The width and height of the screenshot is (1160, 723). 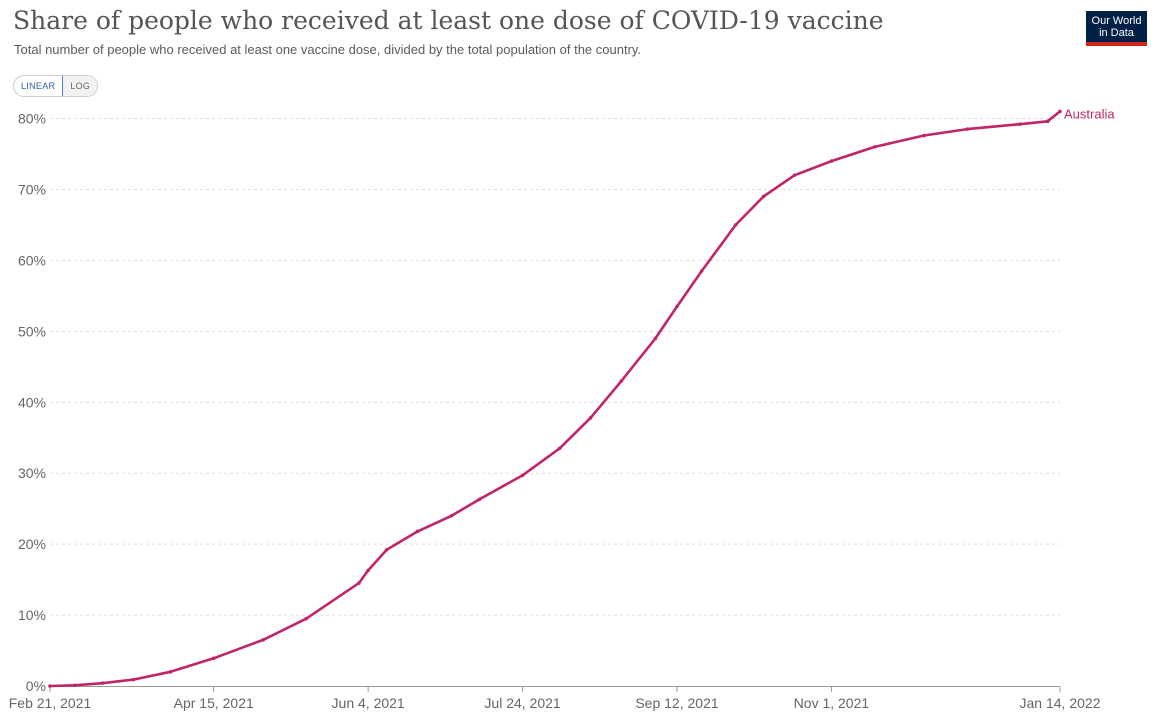 I want to click on x-tick-label: Sep 12, 2021, so click(x=677, y=703).